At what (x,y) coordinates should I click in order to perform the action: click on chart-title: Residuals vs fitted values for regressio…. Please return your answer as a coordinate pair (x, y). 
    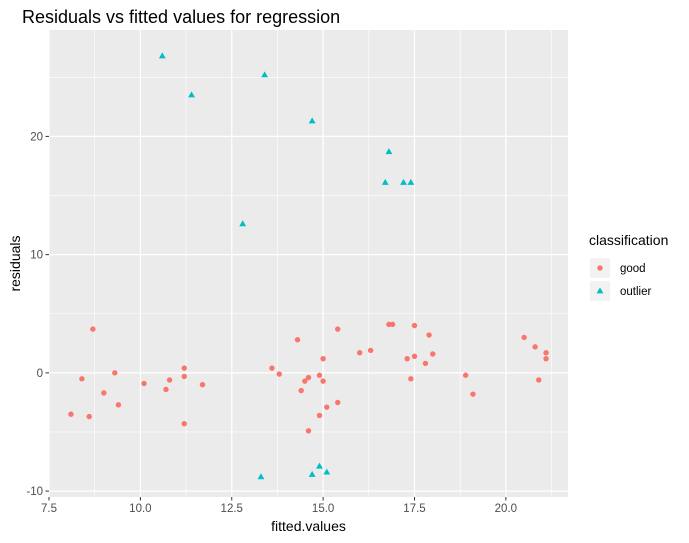
    Looking at the image, I should click on (181, 17).